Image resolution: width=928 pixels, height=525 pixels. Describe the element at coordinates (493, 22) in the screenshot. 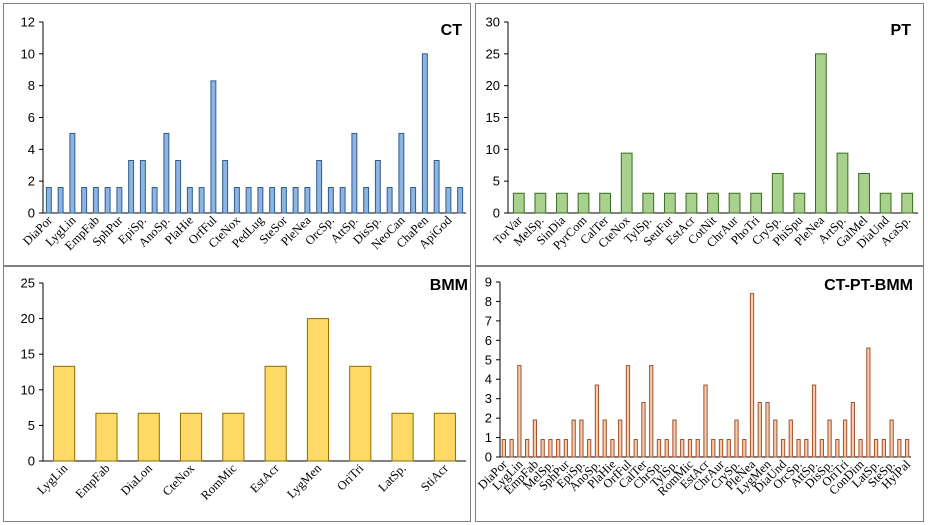

I see `y-tick-label: 30` at that location.